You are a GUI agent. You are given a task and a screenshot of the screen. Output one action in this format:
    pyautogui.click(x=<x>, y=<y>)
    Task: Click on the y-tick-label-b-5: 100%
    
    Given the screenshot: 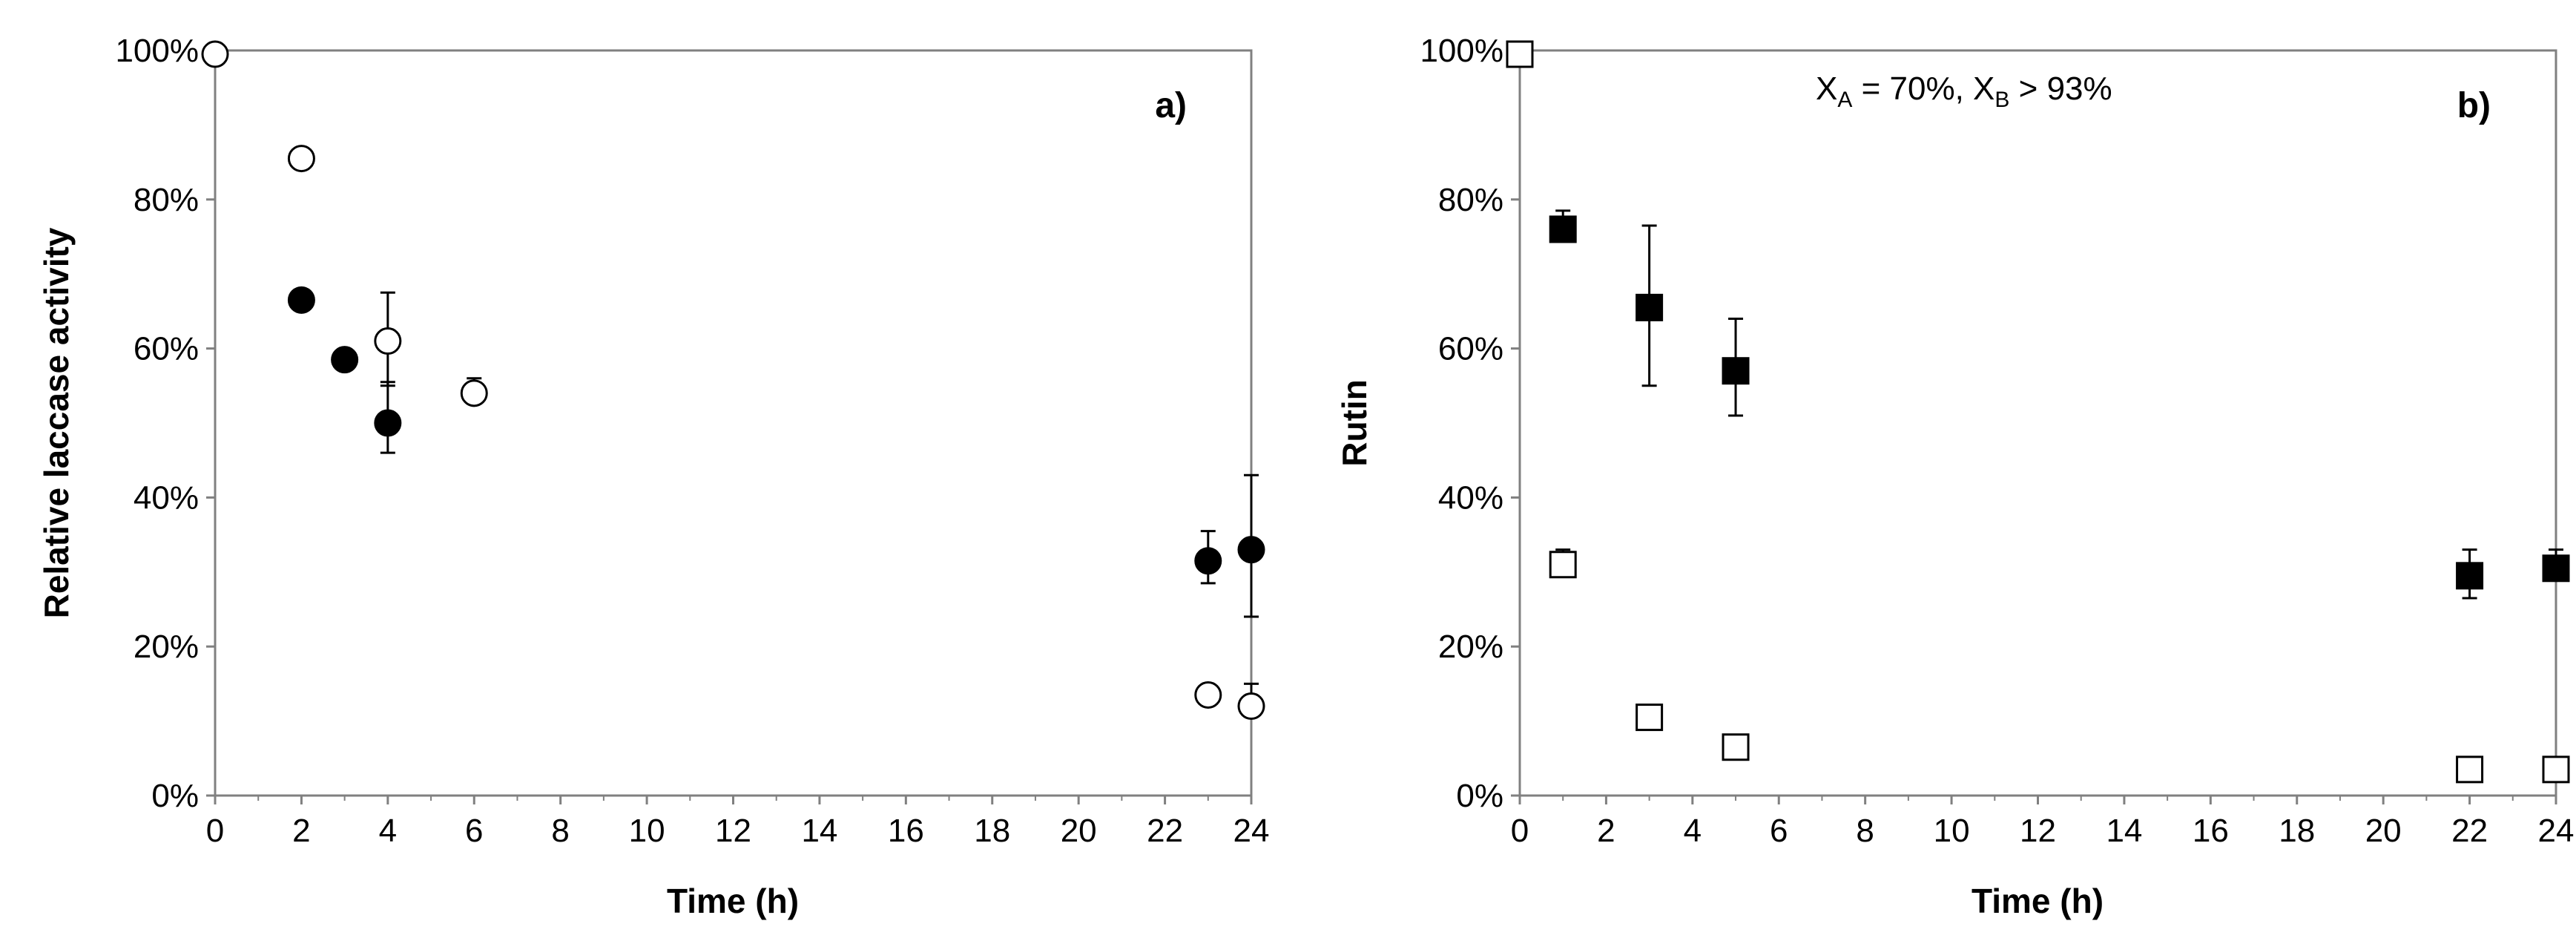 What is the action you would take?
    pyautogui.click(x=1461, y=51)
    